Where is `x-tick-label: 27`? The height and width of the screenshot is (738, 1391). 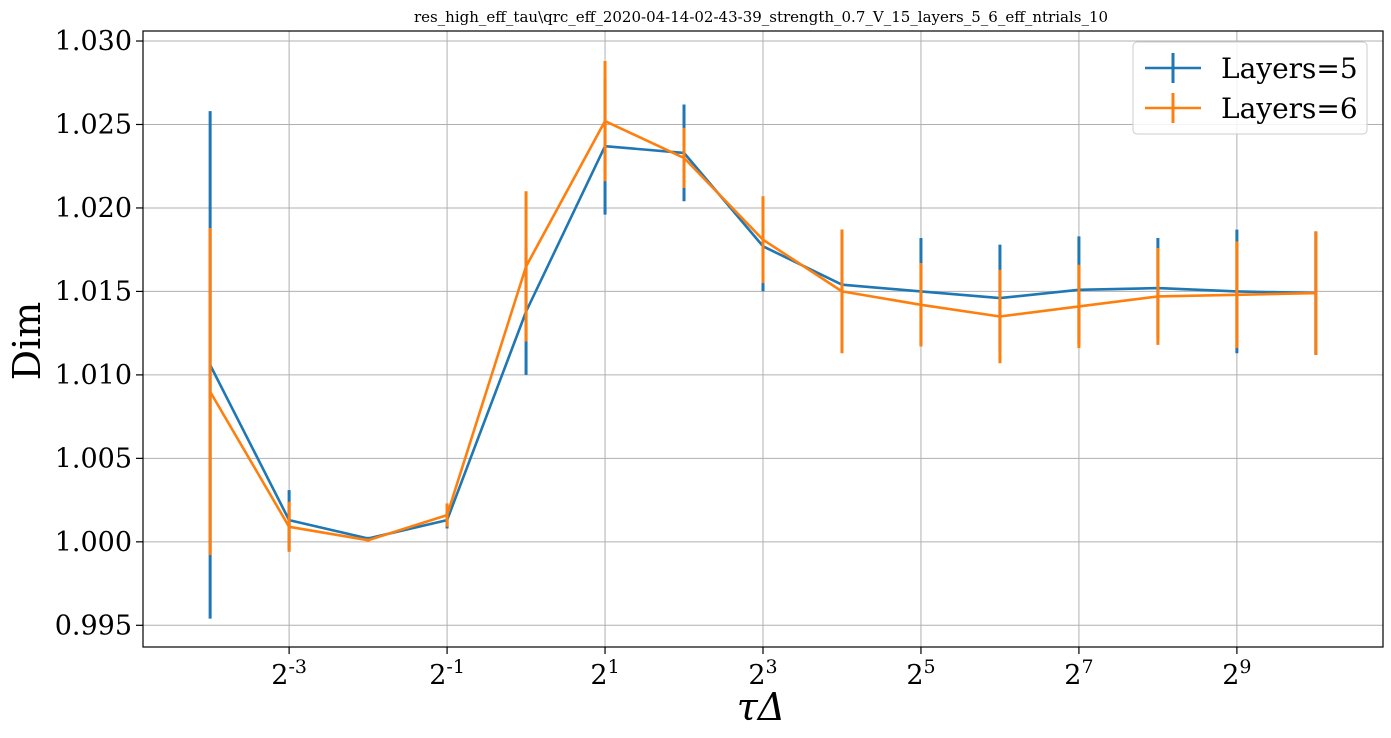
x-tick-label: 27 is located at coordinates (1078, 673).